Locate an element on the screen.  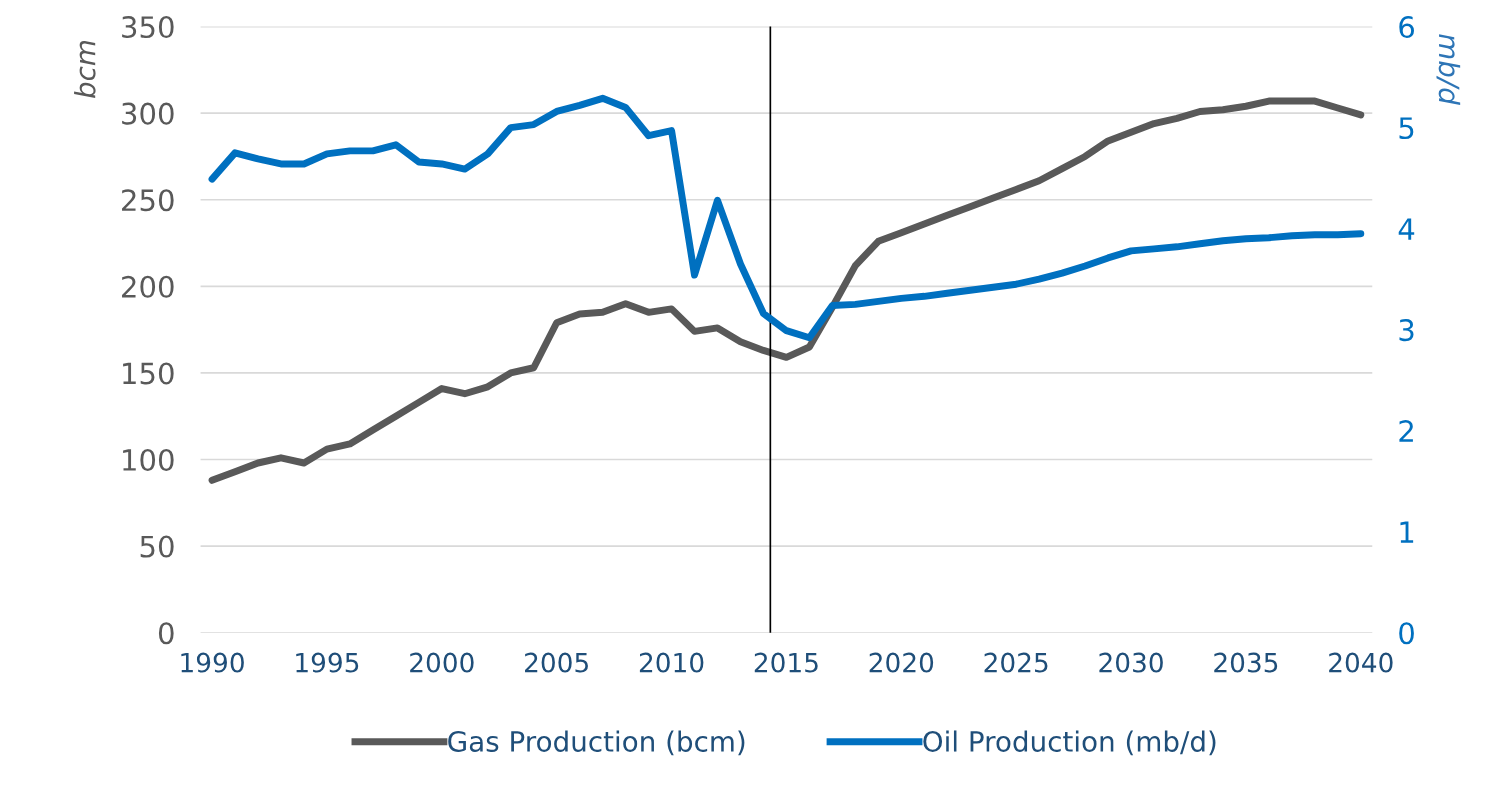
y-tick-label: 300 is located at coordinates (148, 113).